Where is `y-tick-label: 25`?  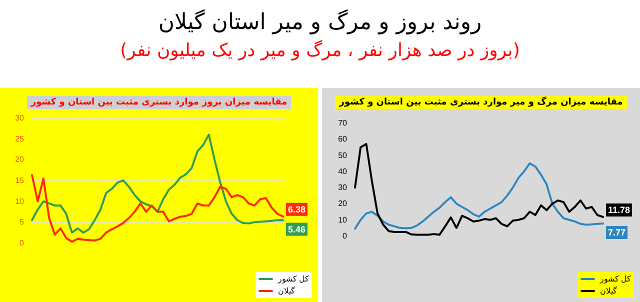 y-tick-label: 25 is located at coordinates (20, 139).